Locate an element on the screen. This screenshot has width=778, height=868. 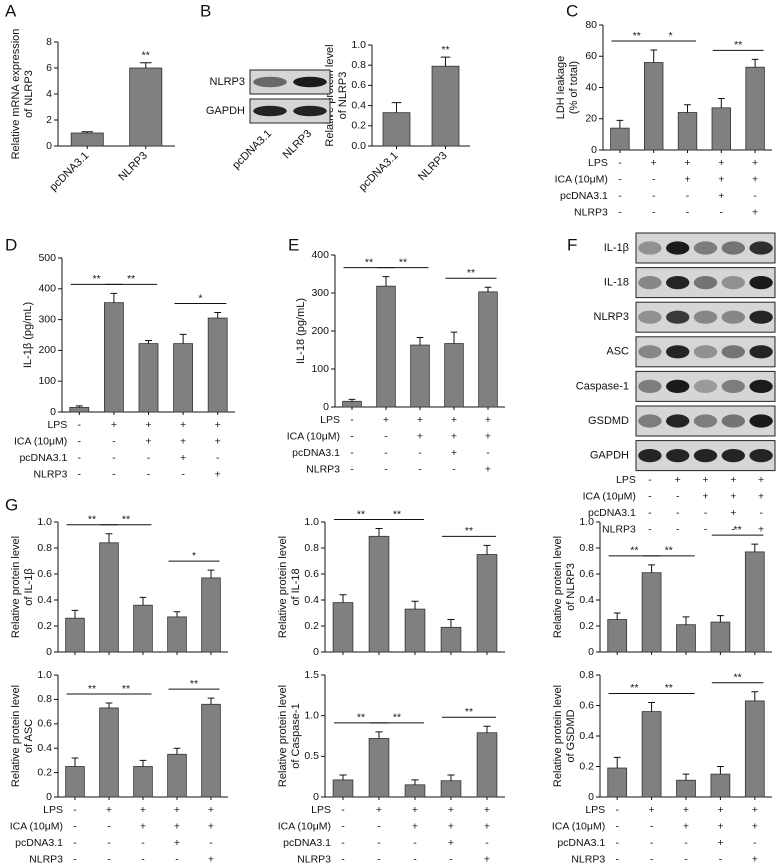
y-tick-label: 400 is located at coordinates (320, 255).